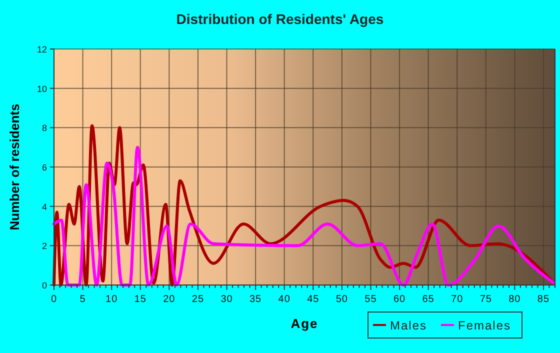 The image size is (560, 353). I want to click on y-tick-label: 12, so click(41, 49).